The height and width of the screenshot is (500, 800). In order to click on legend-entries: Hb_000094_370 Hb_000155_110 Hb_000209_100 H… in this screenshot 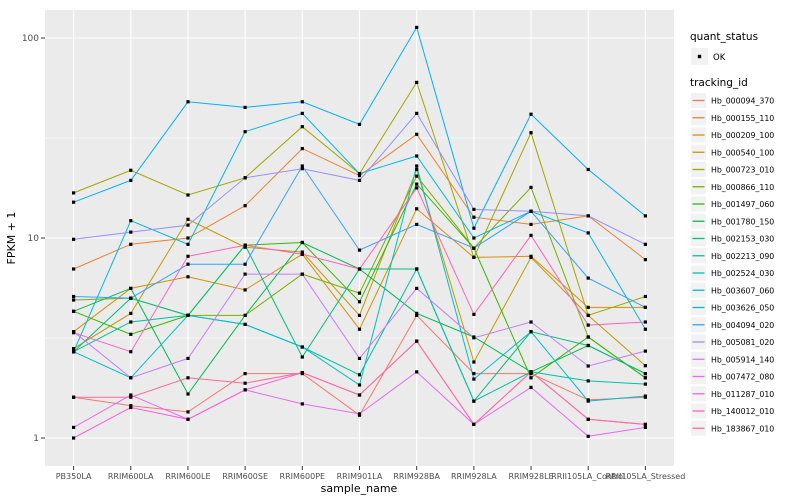, I will do `click(732, 264)`.